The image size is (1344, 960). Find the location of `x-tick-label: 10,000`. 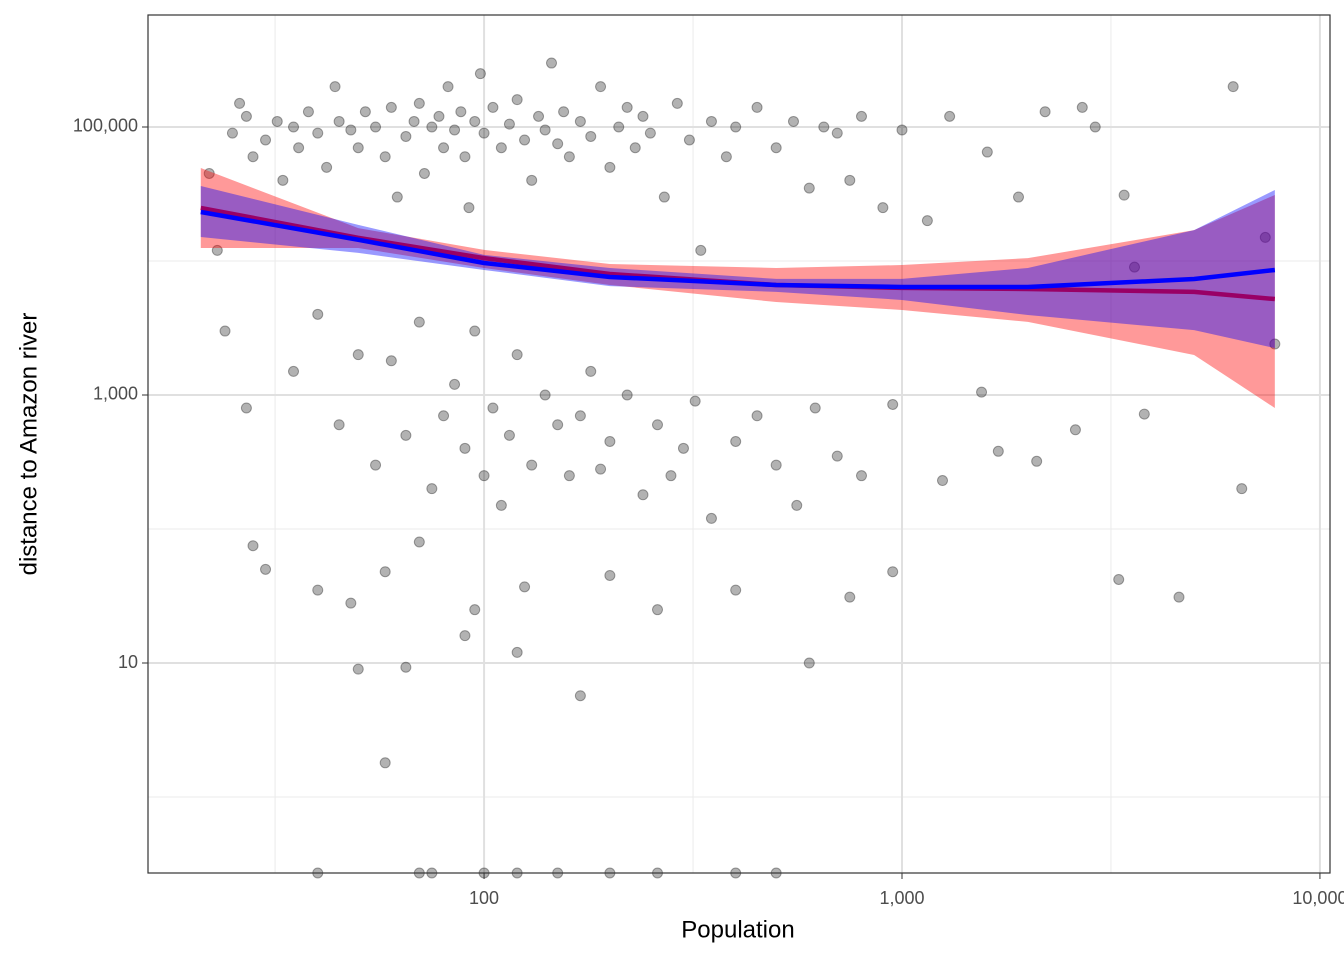

x-tick-label: 10,000 is located at coordinates (1318, 898).